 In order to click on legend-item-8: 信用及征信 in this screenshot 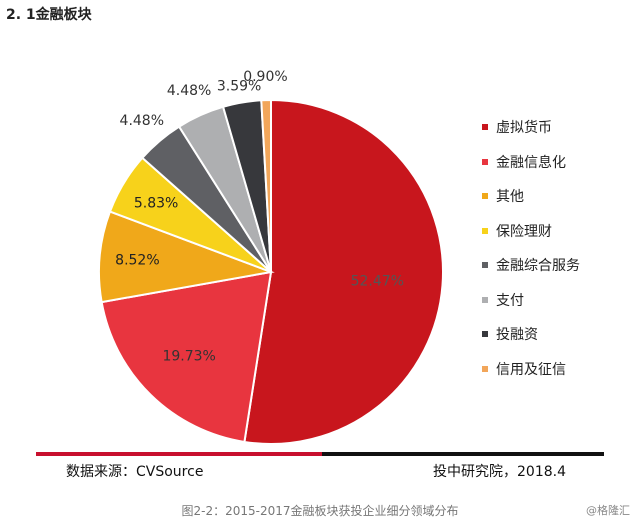, I will do `click(531, 369)`.